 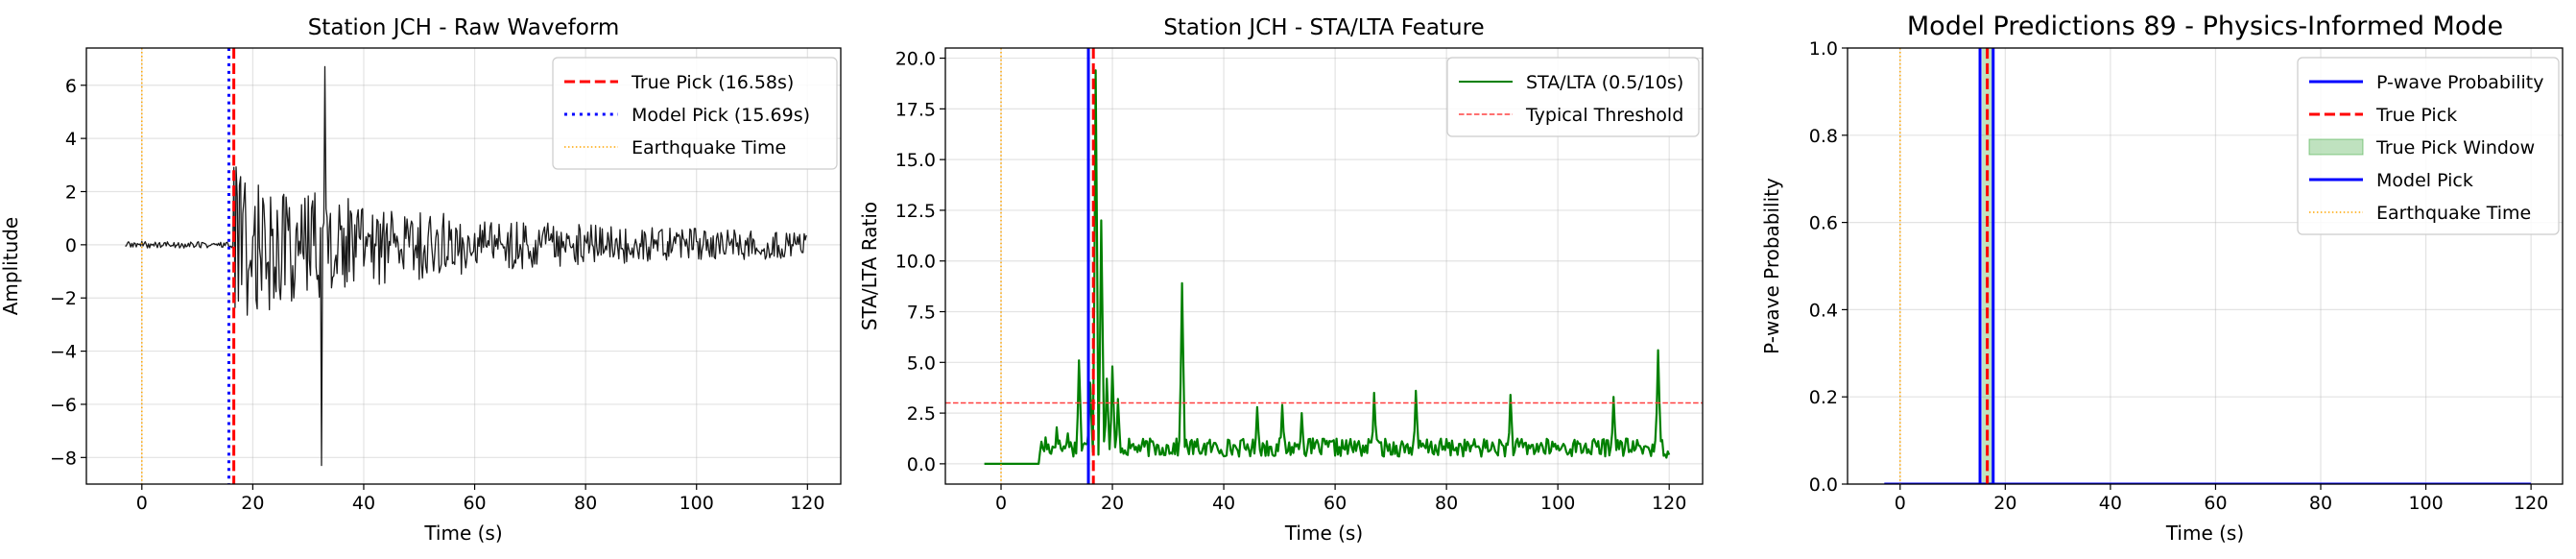 What do you see at coordinates (11, 266) in the screenshot?
I see `y-axis-label: Amplitude` at bounding box center [11, 266].